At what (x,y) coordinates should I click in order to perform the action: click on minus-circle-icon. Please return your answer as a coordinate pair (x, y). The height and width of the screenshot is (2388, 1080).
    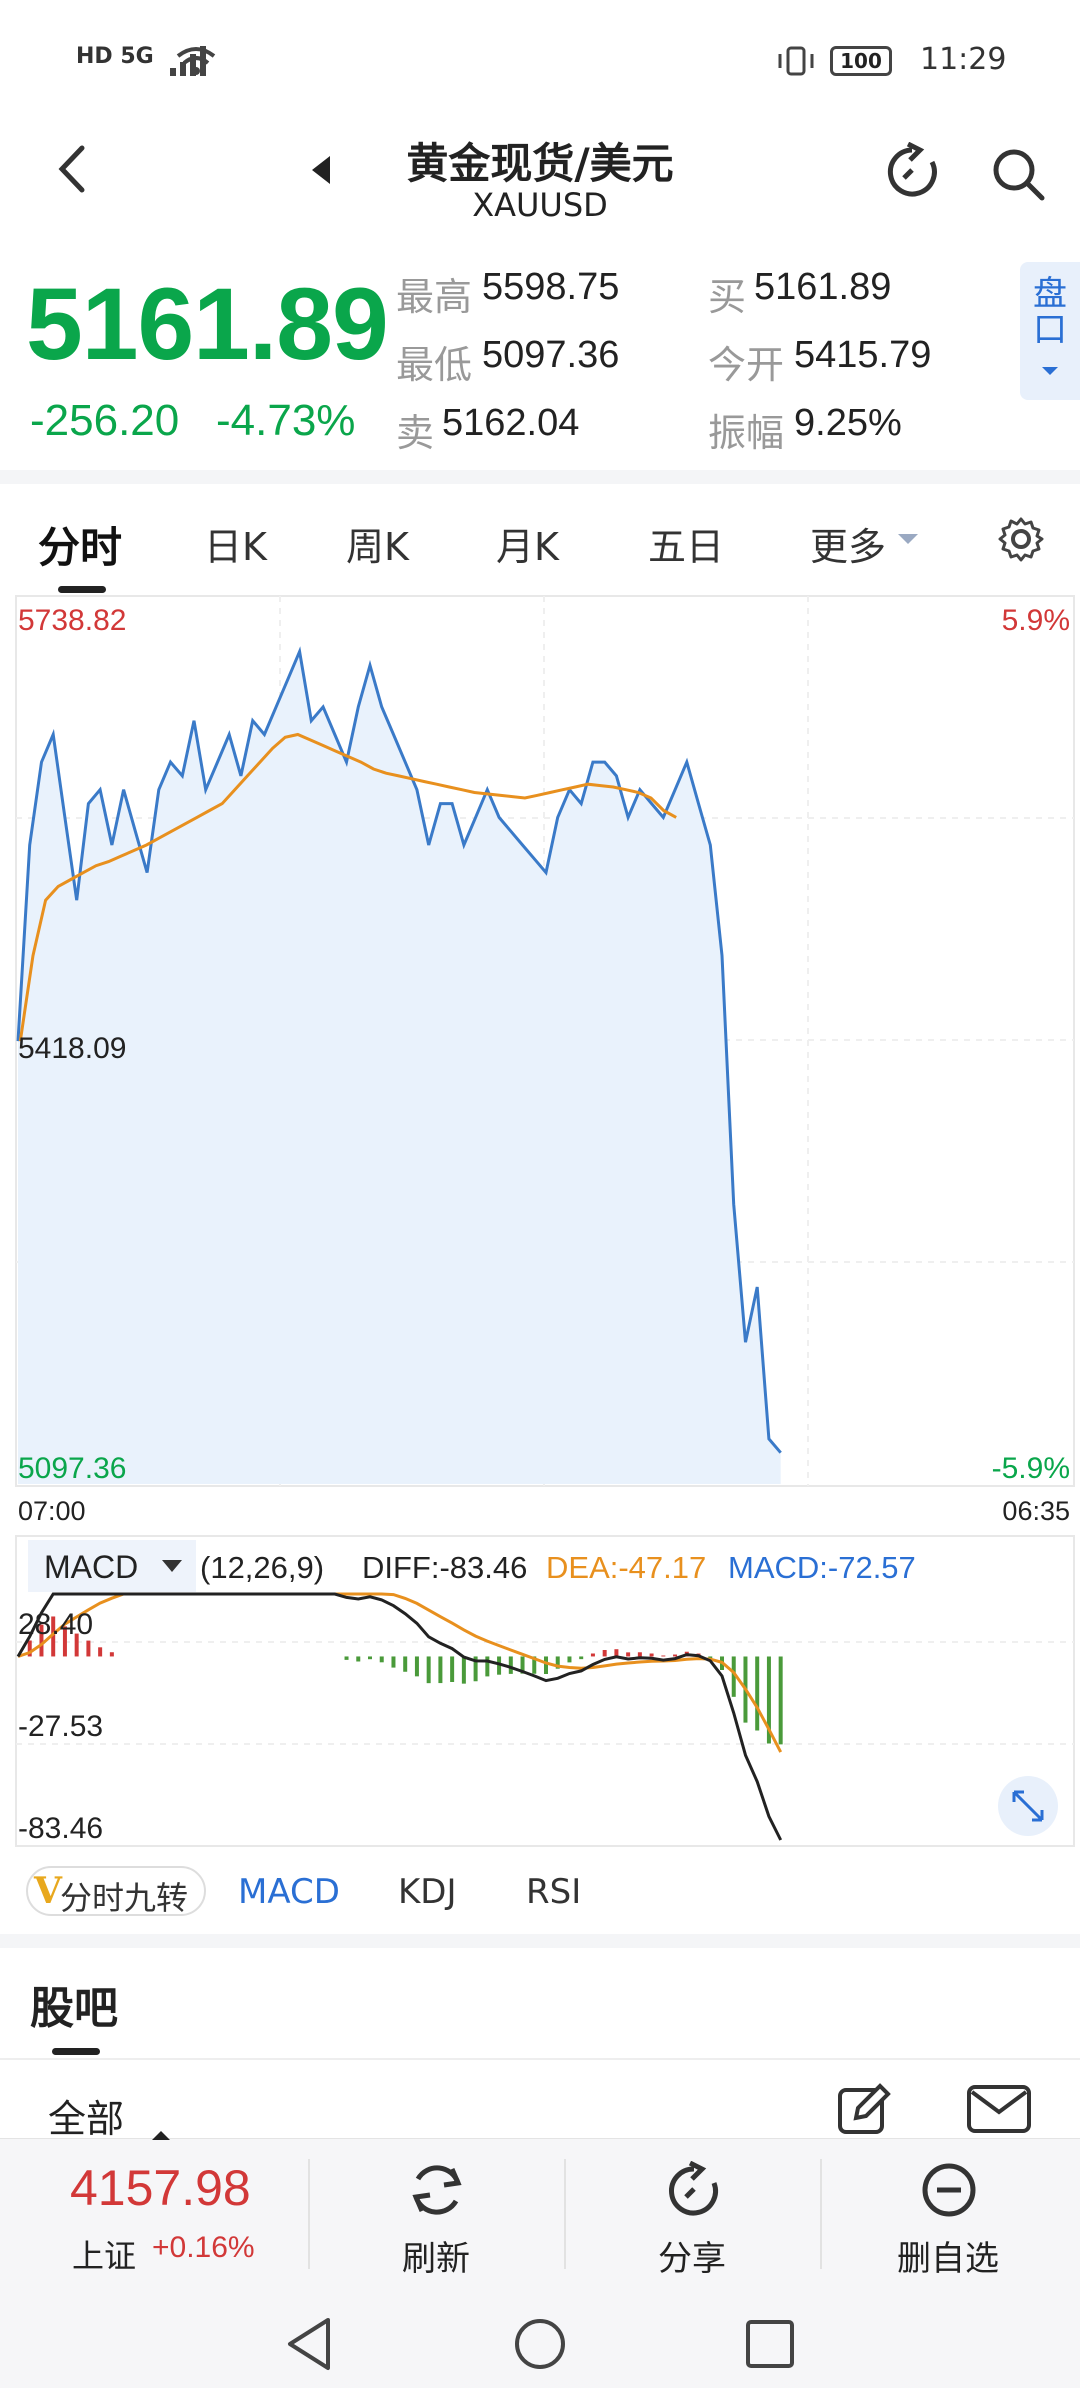
    Looking at the image, I should click on (949, 2190).